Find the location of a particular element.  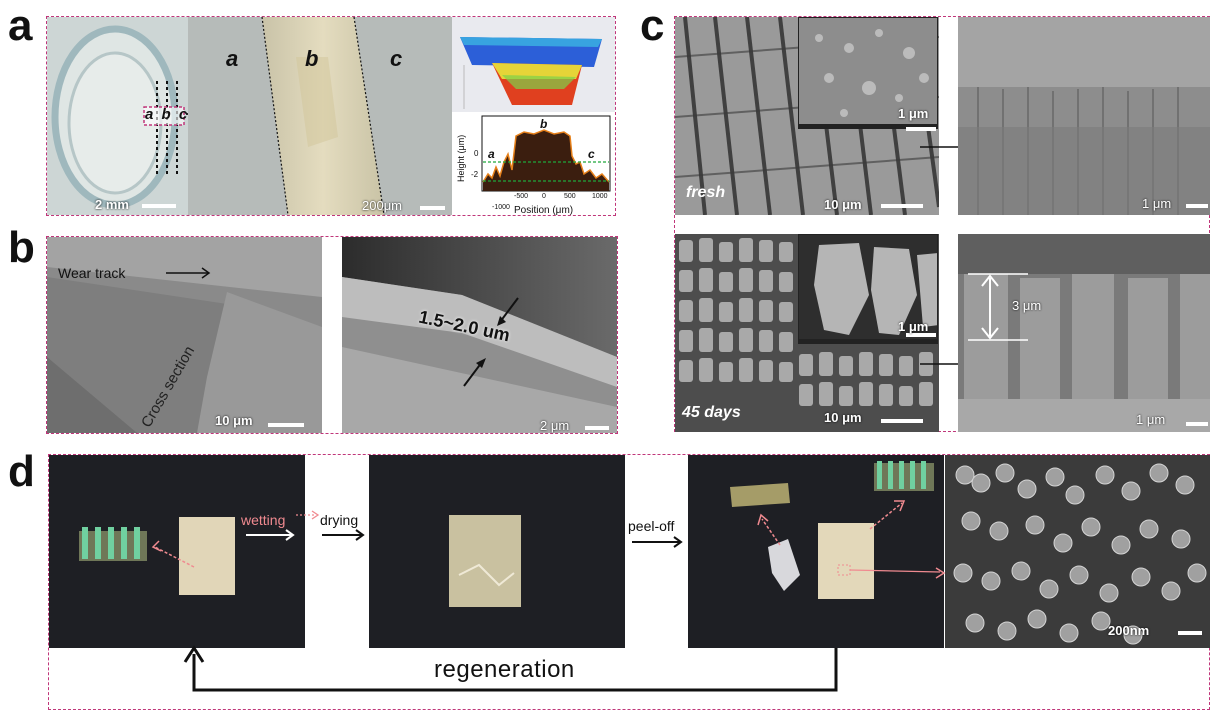

wear-track-micrograph is located at coordinates (320, 116).